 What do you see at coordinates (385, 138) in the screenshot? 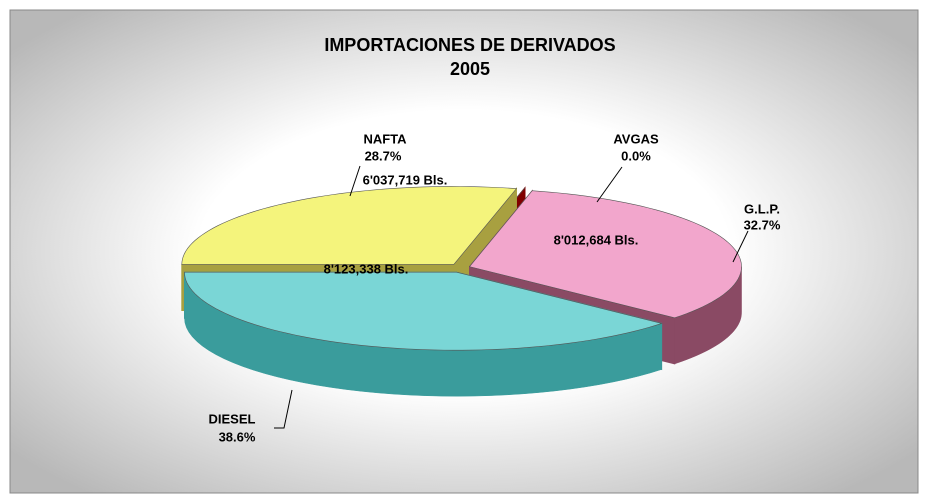
I see `category-label: NAFTA` at bounding box center [385, 138].